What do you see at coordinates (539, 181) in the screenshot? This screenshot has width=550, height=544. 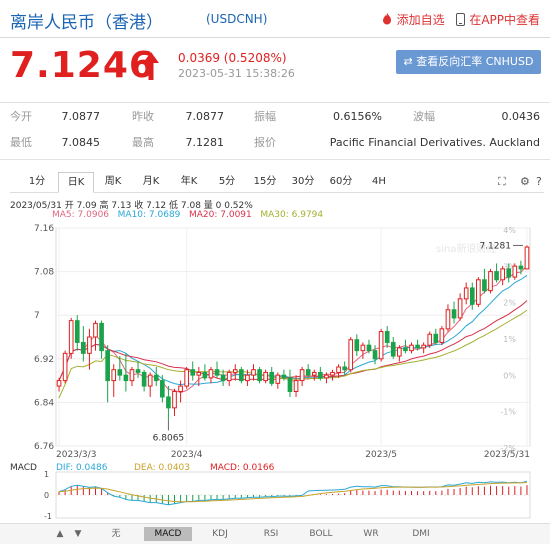 I see `help-icon: ?` at bounding box center [539, 181].